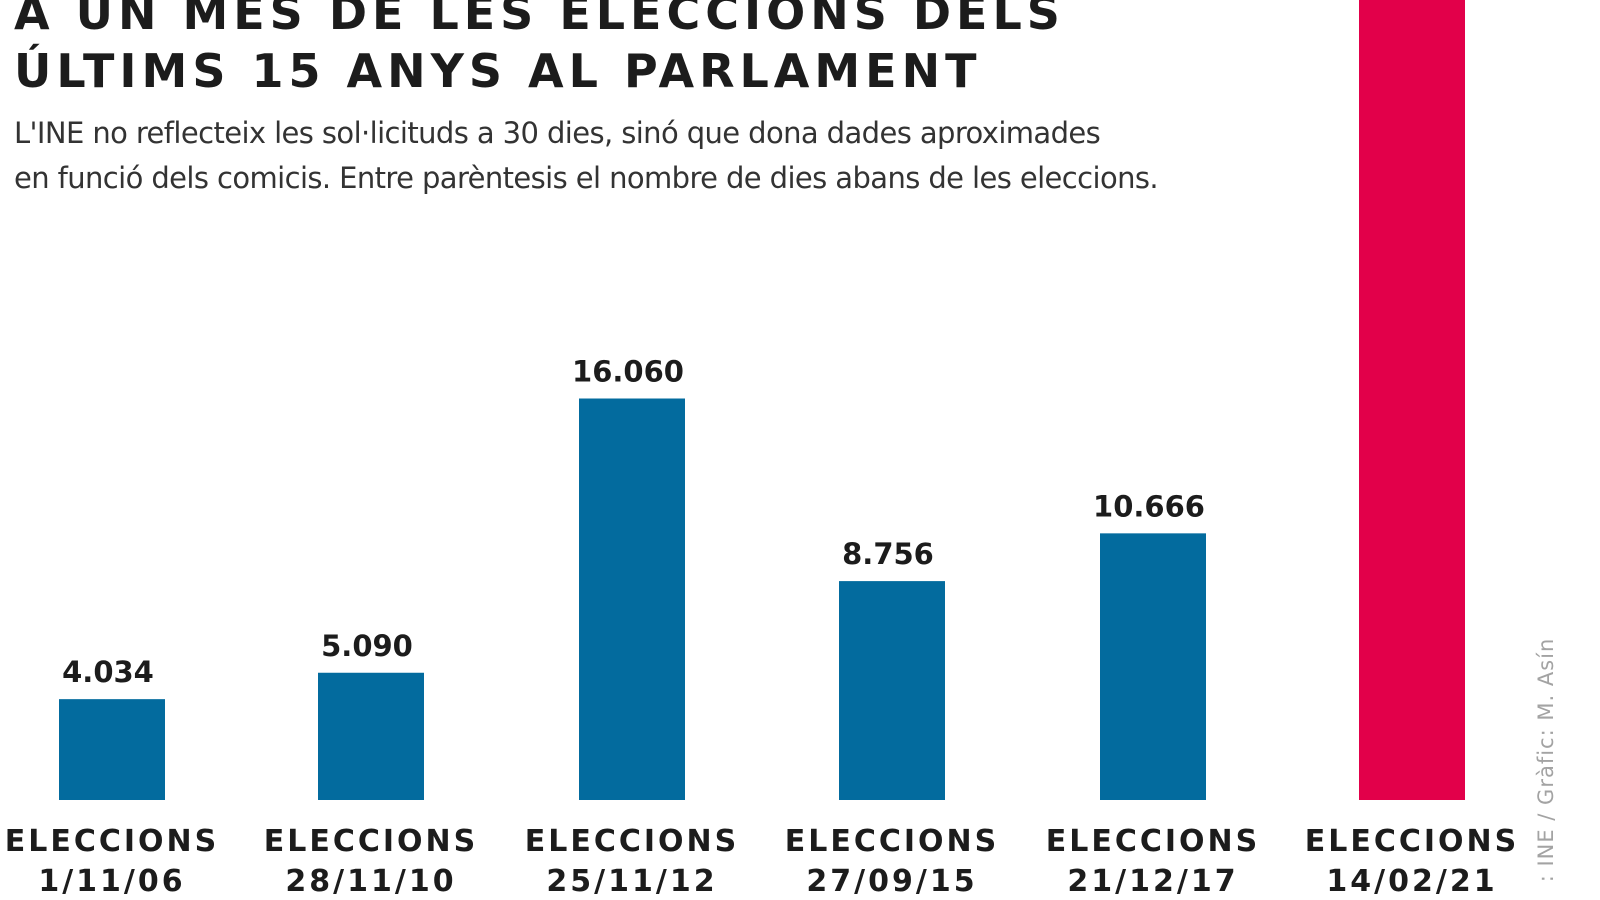  Describe the element at coordinates (111, 881) in the screenshot. I see `category-label-line-2: 1/11/06` at that location.